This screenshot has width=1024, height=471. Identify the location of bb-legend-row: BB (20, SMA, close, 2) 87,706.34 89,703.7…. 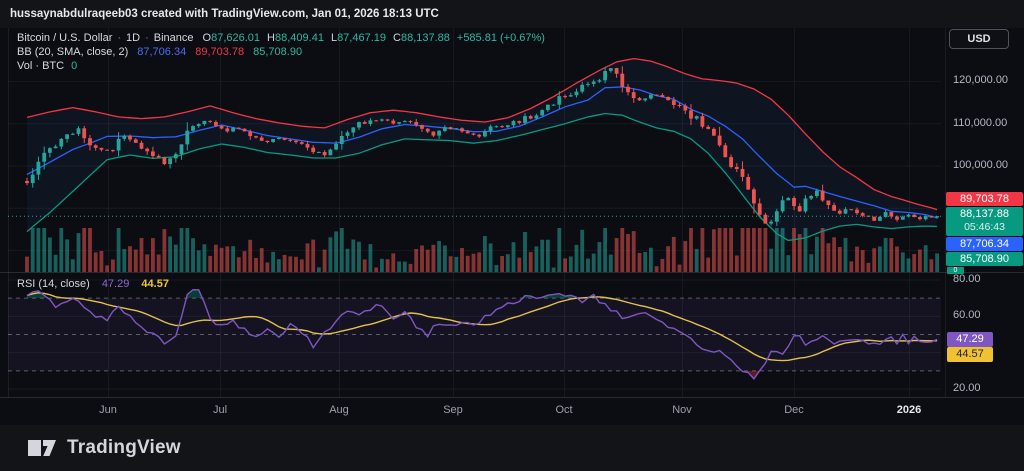
(281, 52).